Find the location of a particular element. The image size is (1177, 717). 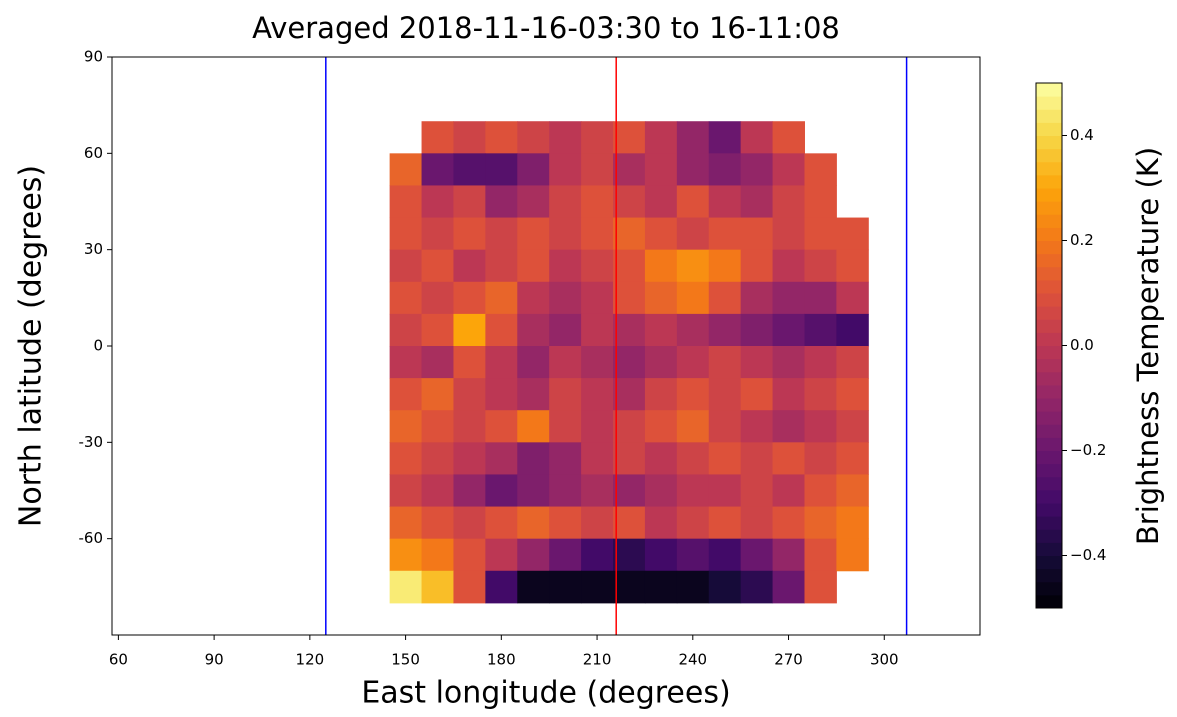

x-tick-label: 90 is located at coordinates (214, 660).